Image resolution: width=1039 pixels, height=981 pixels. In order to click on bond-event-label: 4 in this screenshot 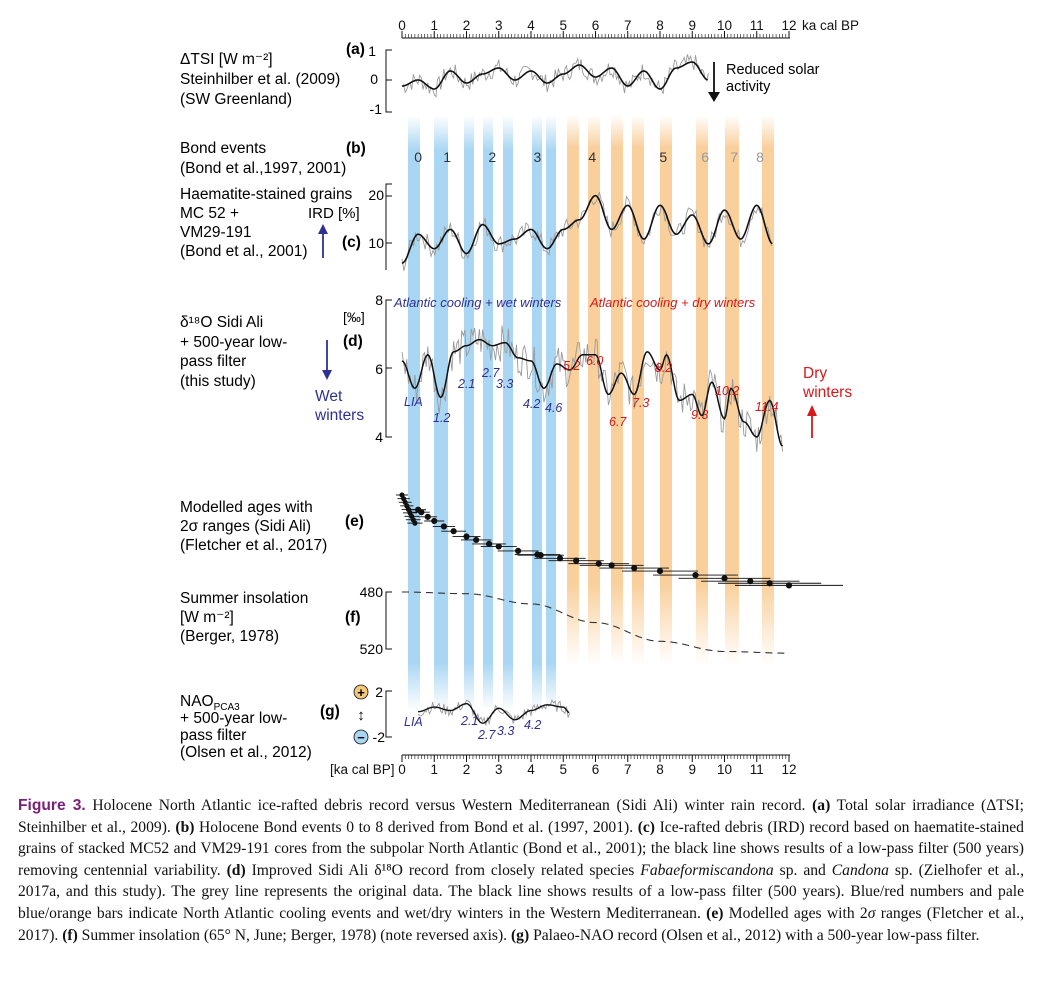, I will do `click(592, 157)`.